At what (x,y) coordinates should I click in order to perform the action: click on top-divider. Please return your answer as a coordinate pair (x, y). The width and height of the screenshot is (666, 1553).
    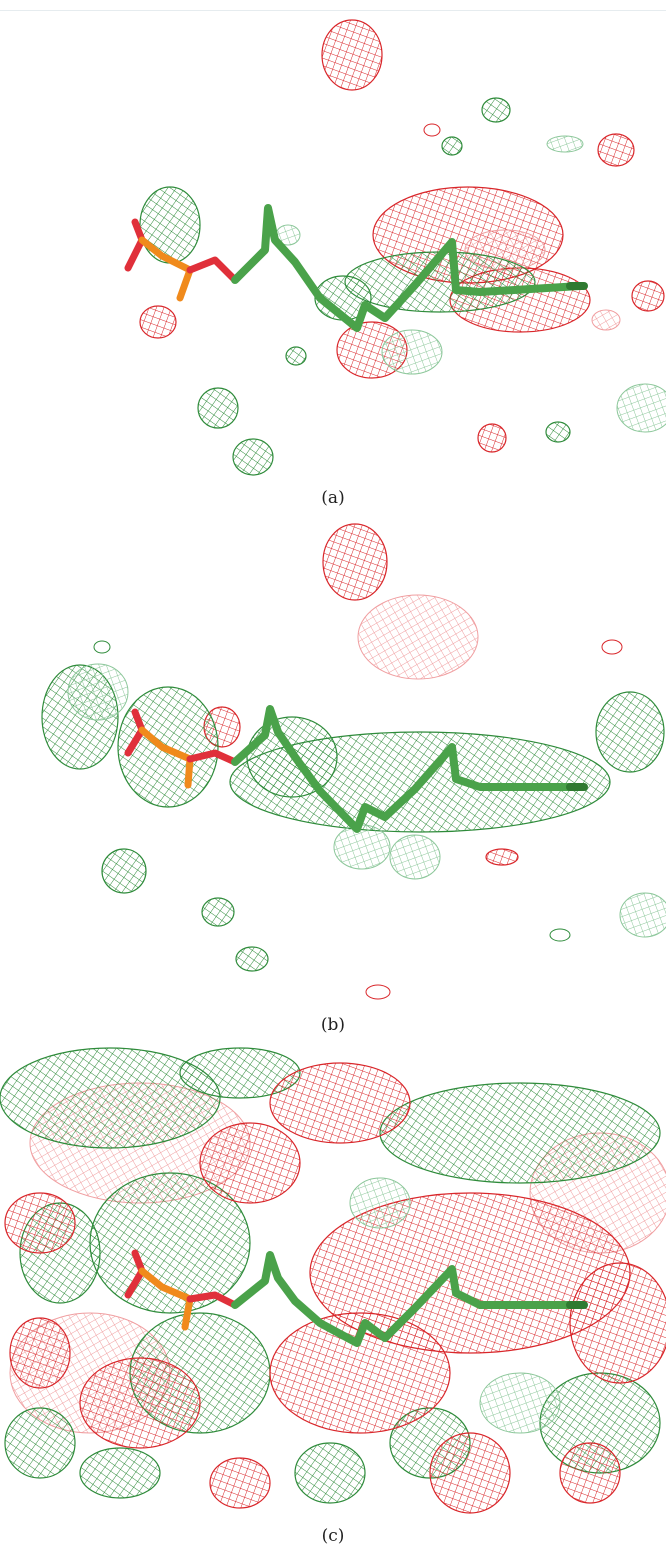
    Looking at the image, I should click on (333, 10).